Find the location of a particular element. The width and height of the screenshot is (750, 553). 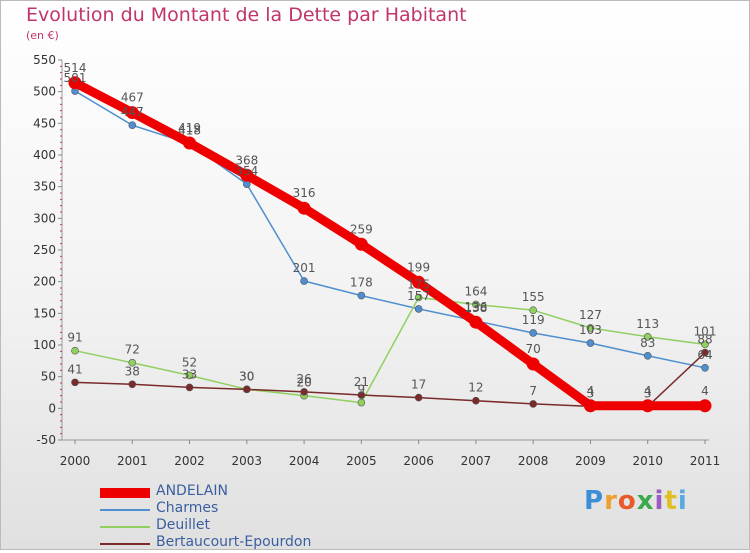

legend-label: ANDELAIN is located at coordinates (192, 491).